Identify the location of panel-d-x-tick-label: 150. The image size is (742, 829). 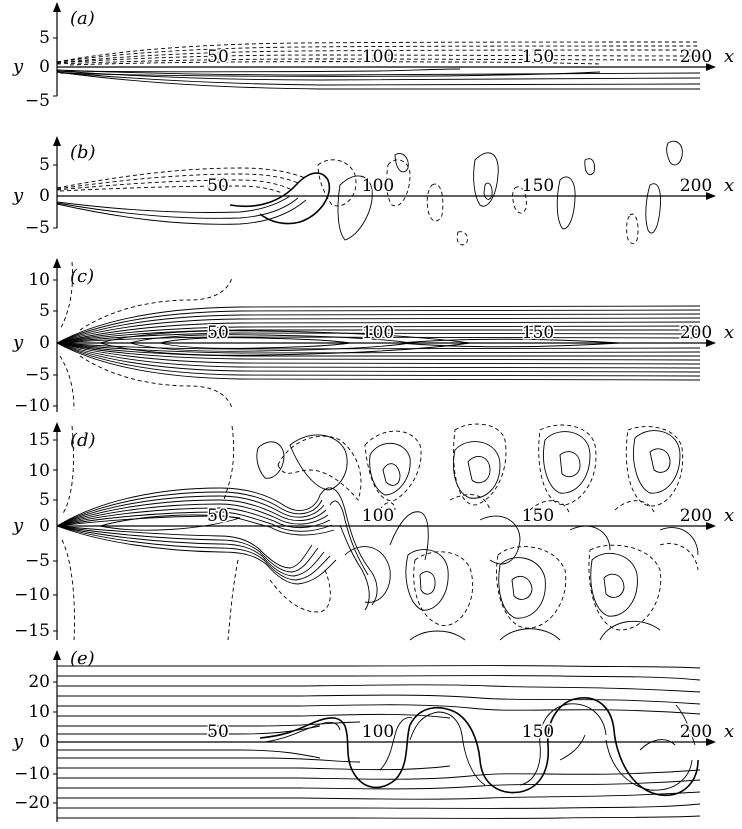
(538, 516).